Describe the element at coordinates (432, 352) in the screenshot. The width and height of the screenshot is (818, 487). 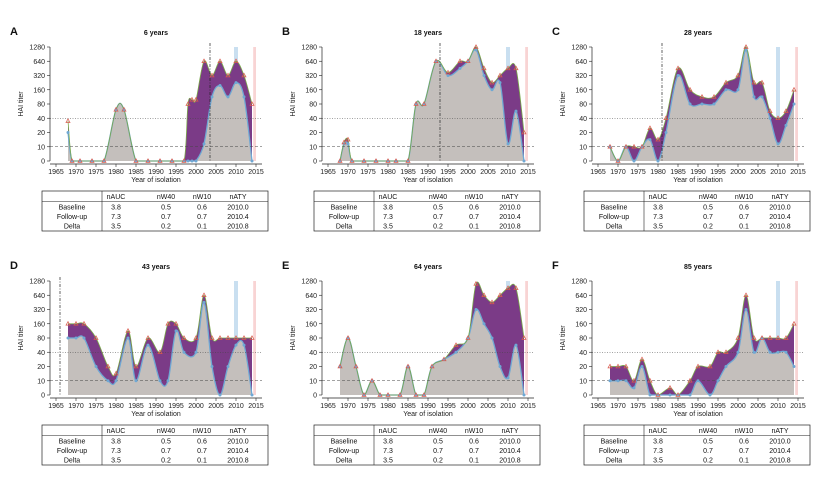
I see `baseline-area` at that location.